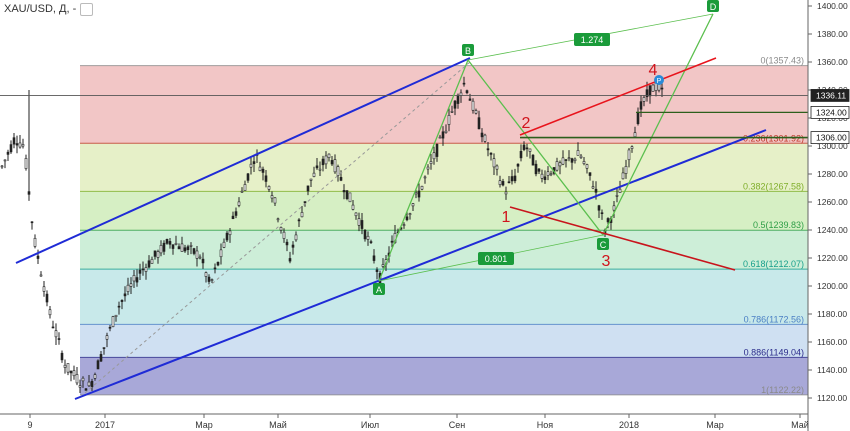 The image size is (850, 431). Describe the element at coordinates (105, 425) in the screenshot. I see `time-tick-label: 2017` at that location.